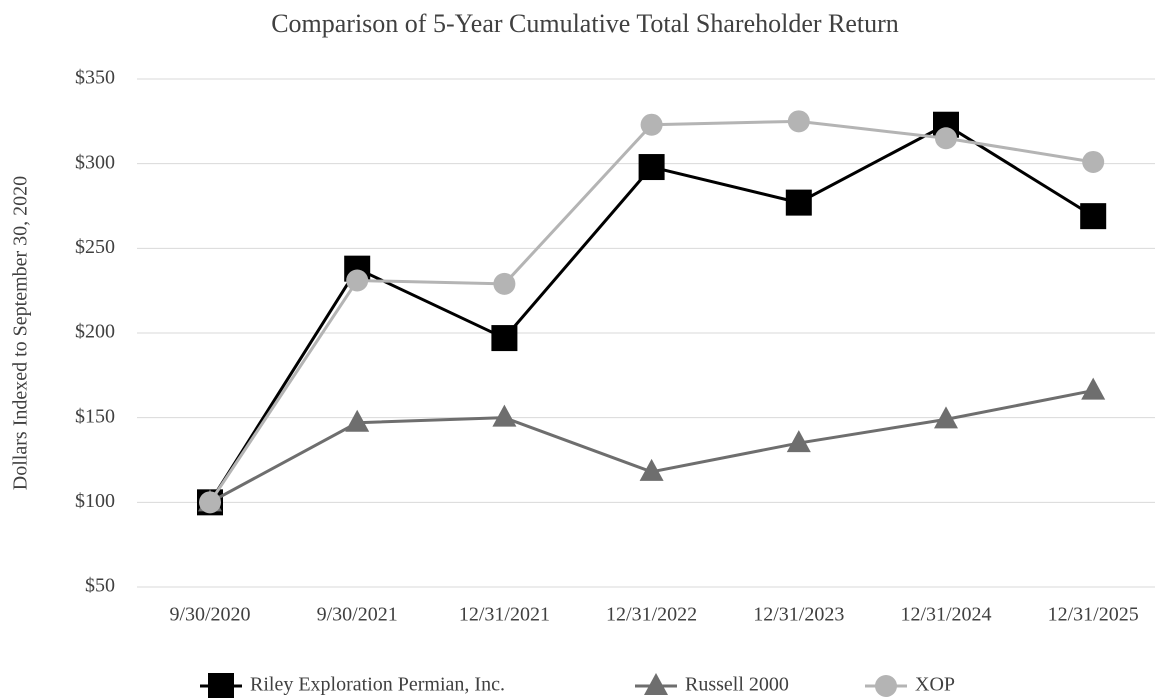 The height and width of the screenshot is (698, 1155). Describe the element at coordinates (95, 501) in the screenshot. I see `y-tick-label: $100` at that location.